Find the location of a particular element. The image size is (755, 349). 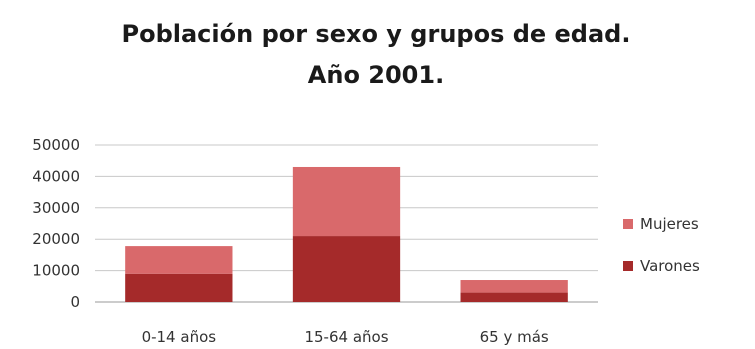

chart-title-line-2: Año 2001. is located at coordinates (376, 75).